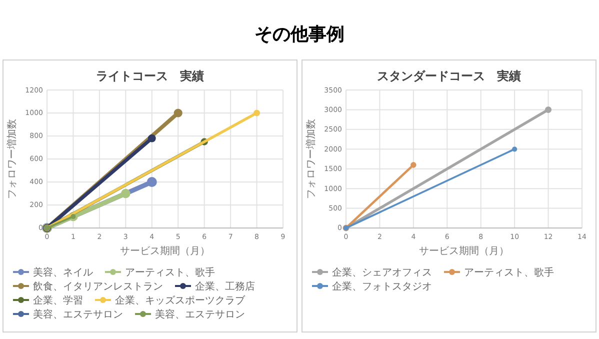 Image resolution: width=599 pixels, height=339 pixels. Describe the element at coordinates (382, 272) in the screenshot. I see `legend-label: 企業、シェアオフィス` at that location.